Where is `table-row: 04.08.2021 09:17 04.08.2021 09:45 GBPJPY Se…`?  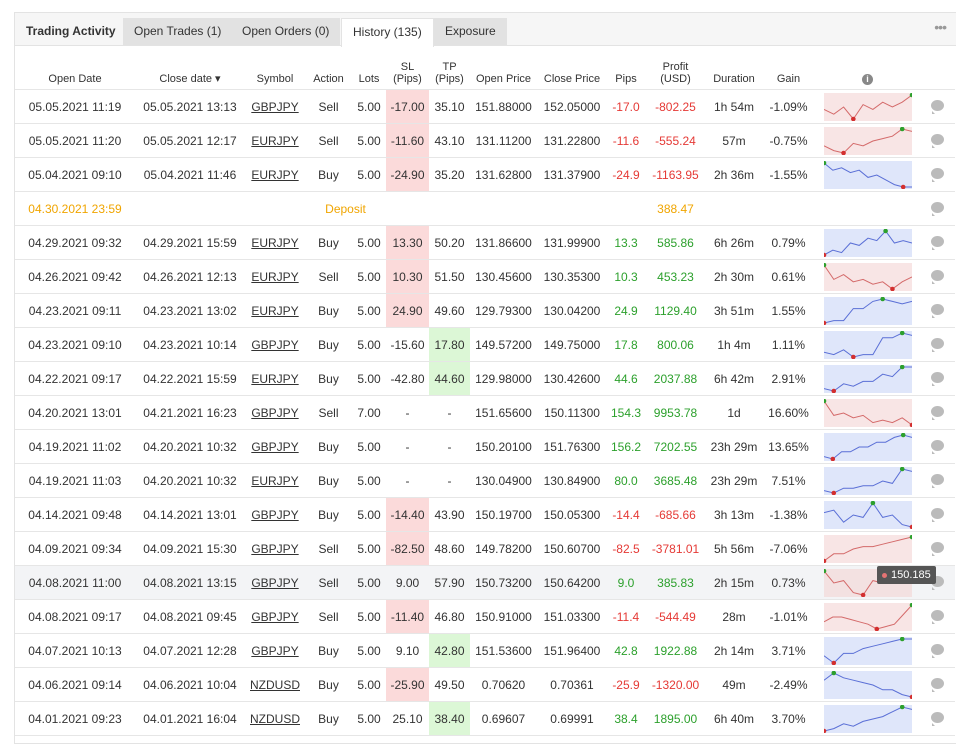 table-row: 04.08.2021 09:17 04.08.2021 09:45 GBPJPY Se… is located at coordinates (485, 616).